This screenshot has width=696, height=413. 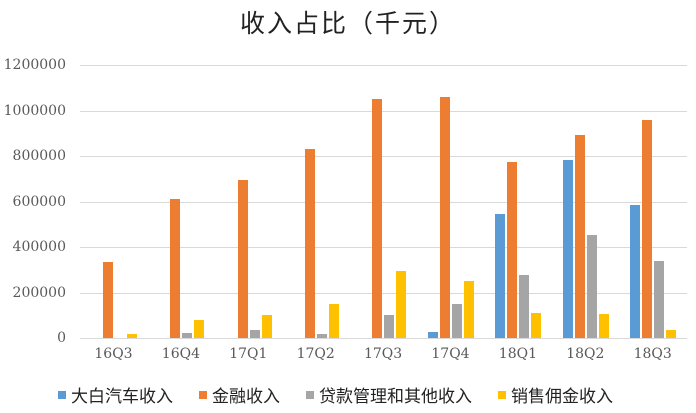 What do you see at coordinates (450, 354) in the screenshot?
I see `x-tick-label: 17Q4` at bounding box center [450, 354].